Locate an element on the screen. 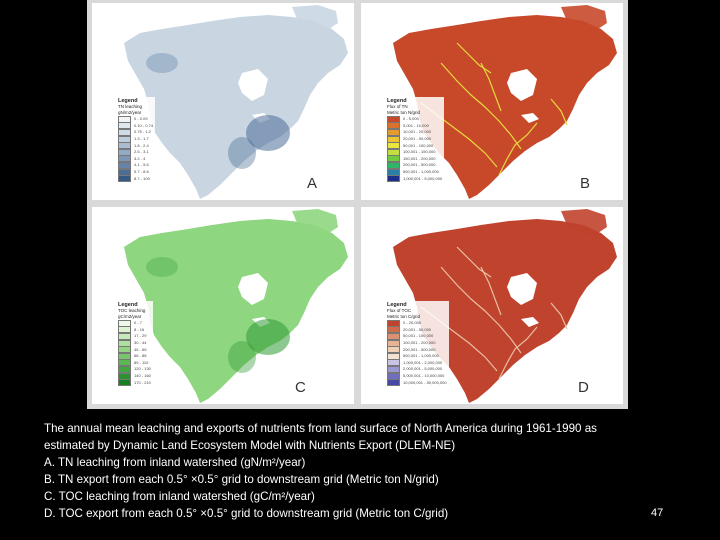 Image resolution: width=720 pixels, height=540 pixels. legend-subtitle: Flux of TOC is located at coordinates (399, 310).